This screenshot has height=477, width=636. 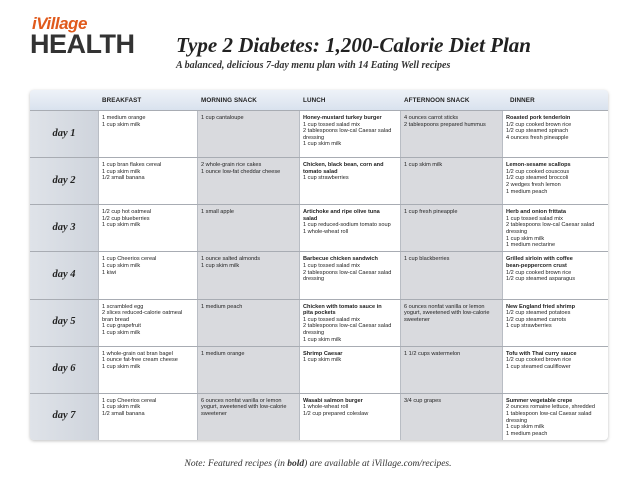 What do you see at coordinates (310, 218) in the screenshot?
I see `recipe-name: salad` at bounding box center [310, 218].